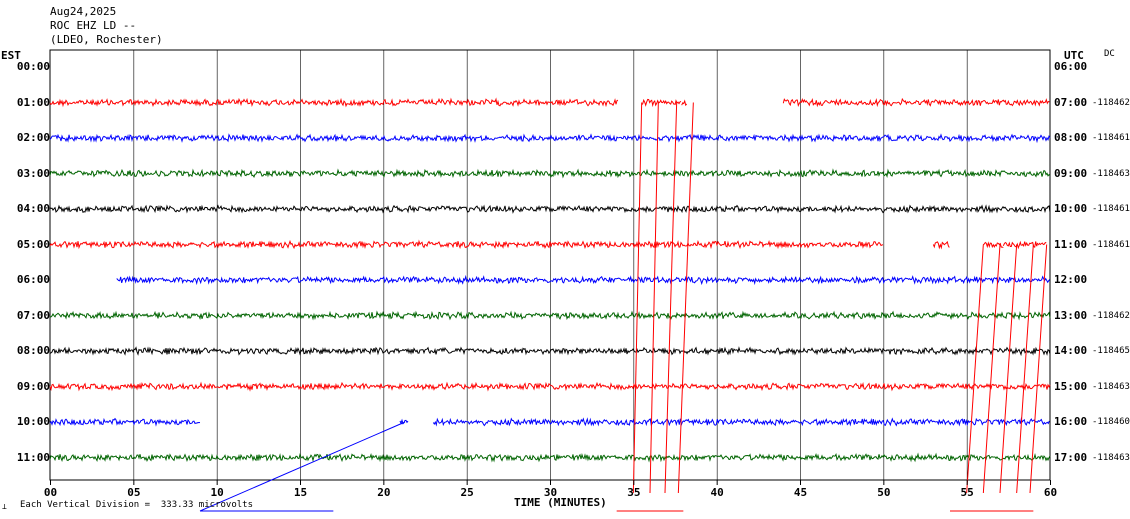 The width and height of the screenshot is (1130, 519). Describe the element at coordinates (33, 66) in the screenshot. I see `est-label: 00:00` at that location.